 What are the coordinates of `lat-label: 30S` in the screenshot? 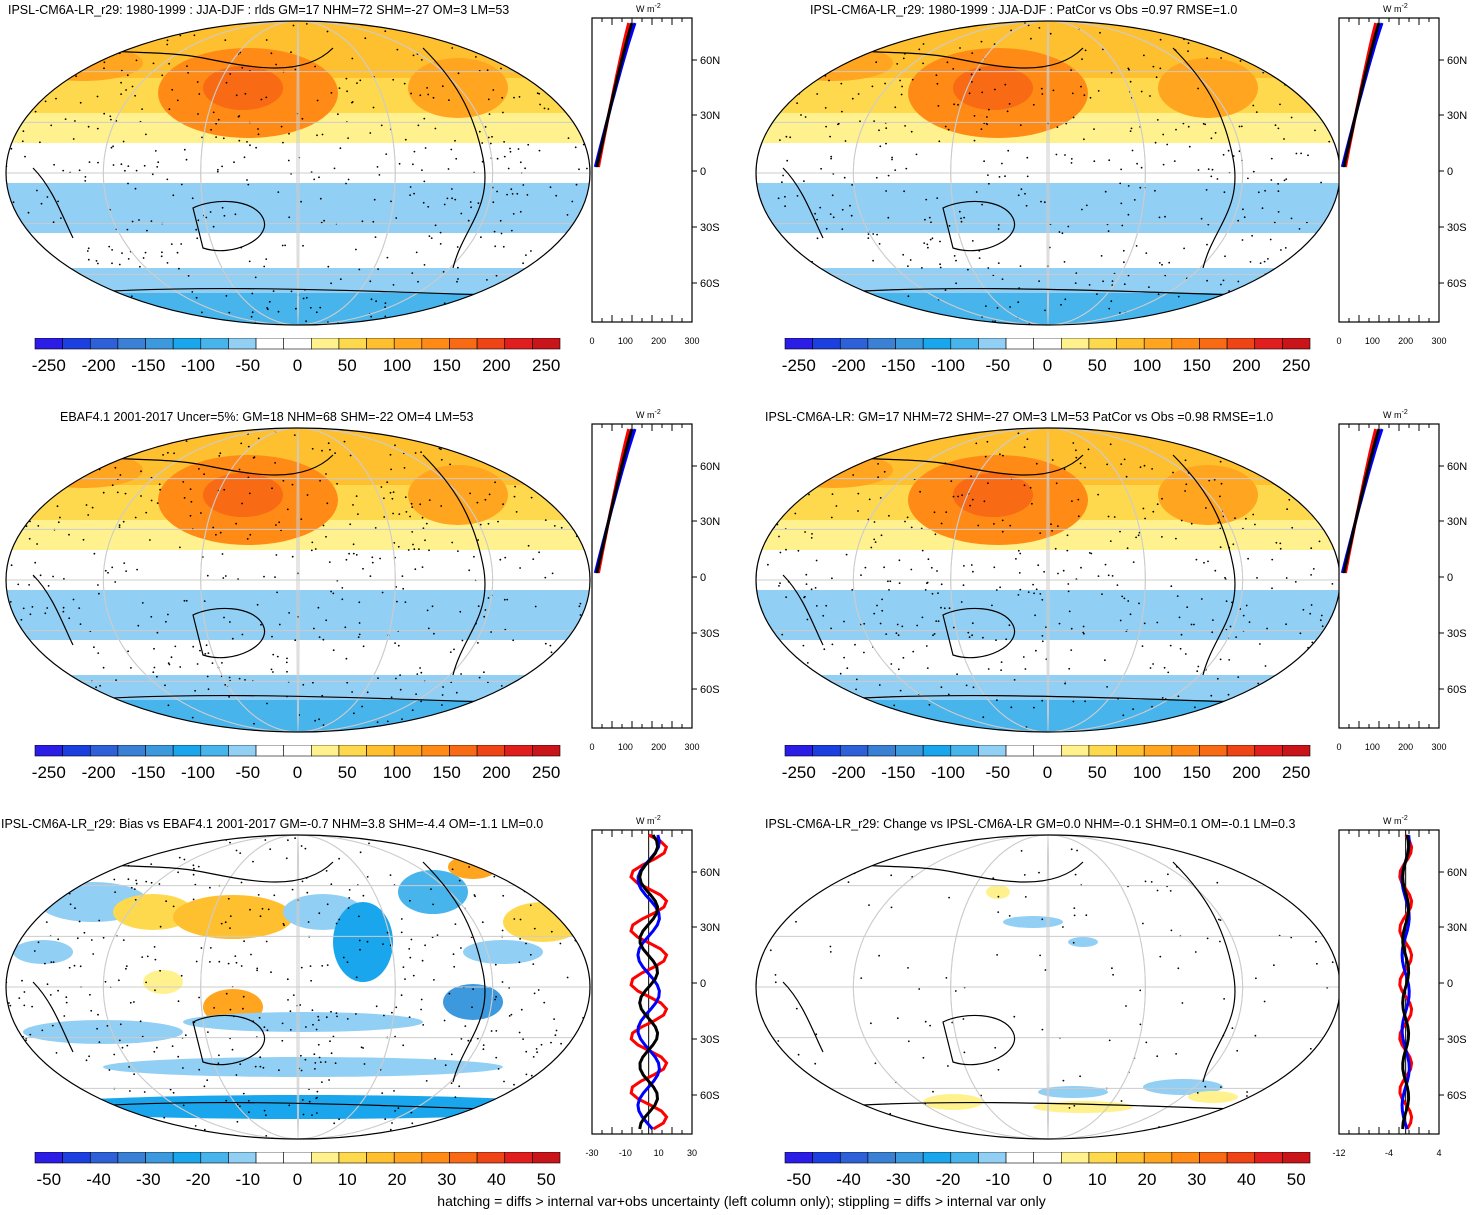 It's located at (710, 228).